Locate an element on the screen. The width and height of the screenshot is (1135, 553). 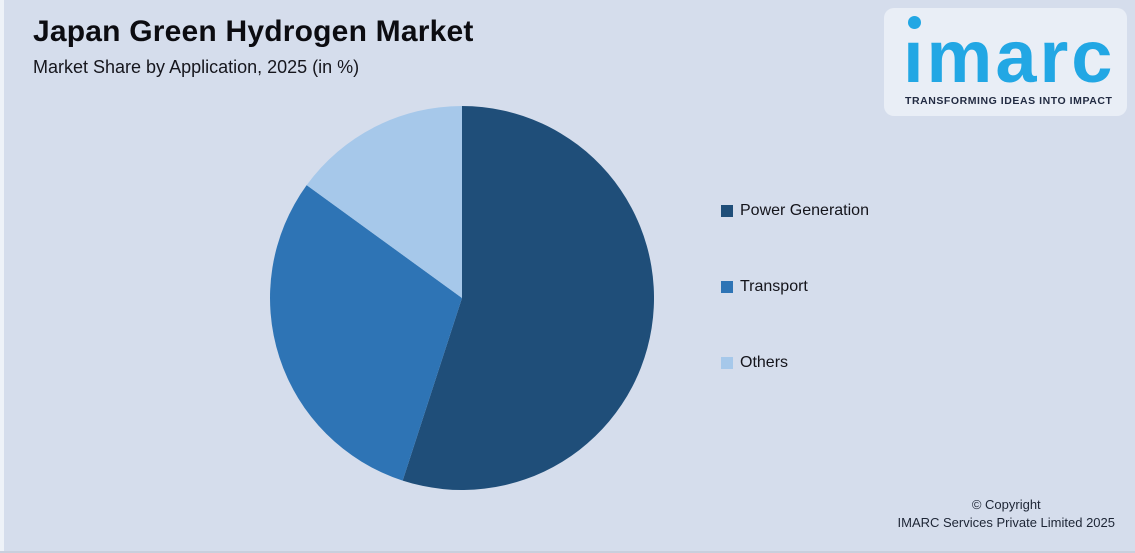
imarc-tagline: TRANSFORMING IDEAS INTO IMPACT is located at coordinates (1009, 101).